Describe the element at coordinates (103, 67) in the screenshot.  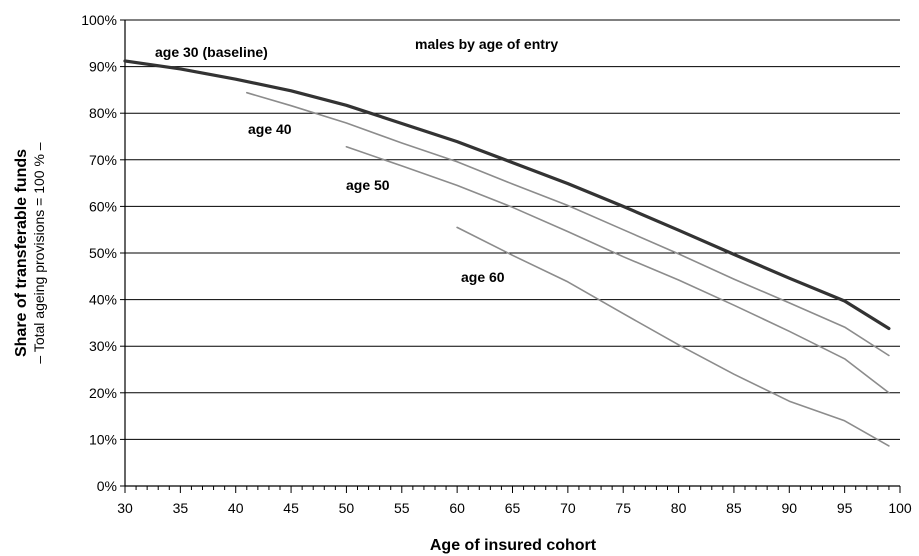
I see `y-tick-label: 90%` at that location.